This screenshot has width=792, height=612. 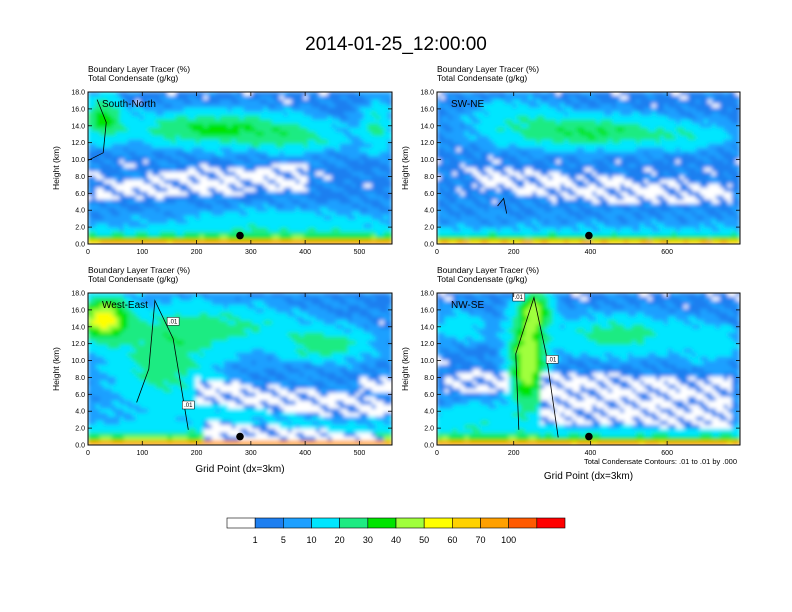 What do you see at coordinates (480, 540) in the screenshot?
I see `colorbar-label: 70` at bounding box center [480, 540].